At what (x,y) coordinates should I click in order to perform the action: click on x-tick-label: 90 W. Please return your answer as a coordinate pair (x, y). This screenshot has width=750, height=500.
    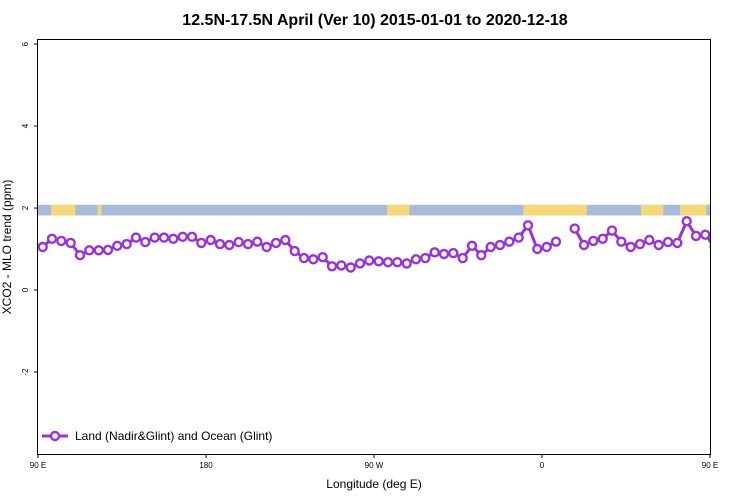
    Looking at the image, I should click on (374, 465).